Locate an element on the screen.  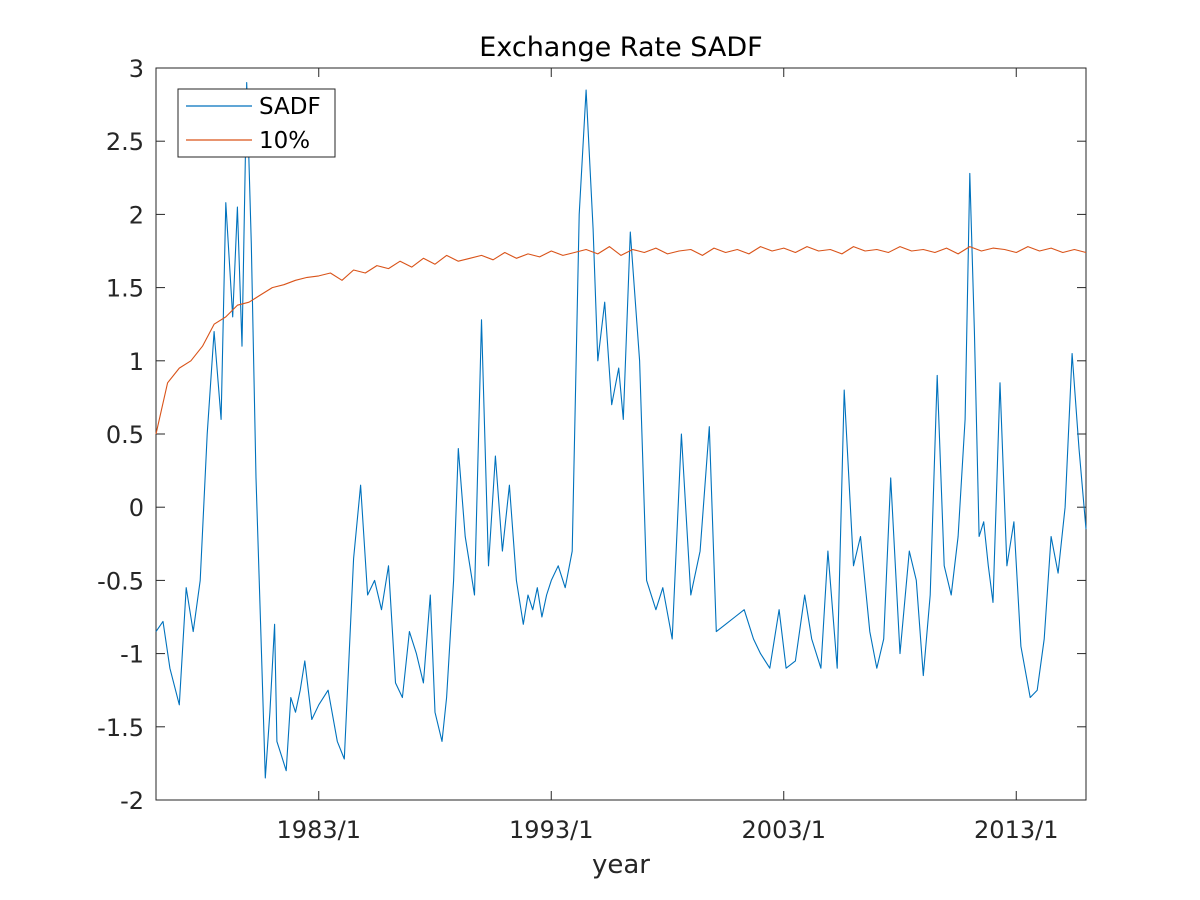
y-tick-label: -1 is located at coordinates (132, 655).